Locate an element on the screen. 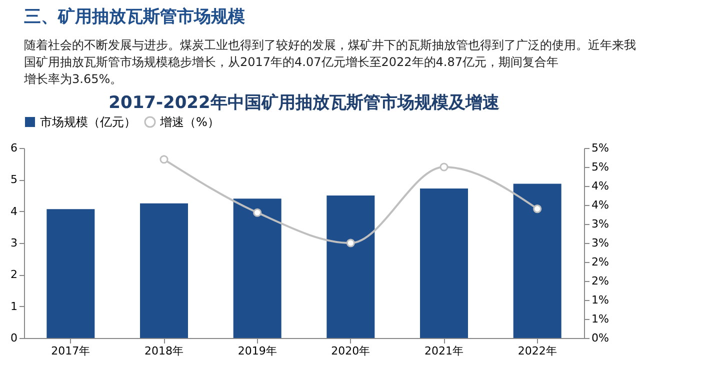 The height and width of the screenshot is (392, 705). x-tick-label: 2018年 is located at coordinates (164, 351).